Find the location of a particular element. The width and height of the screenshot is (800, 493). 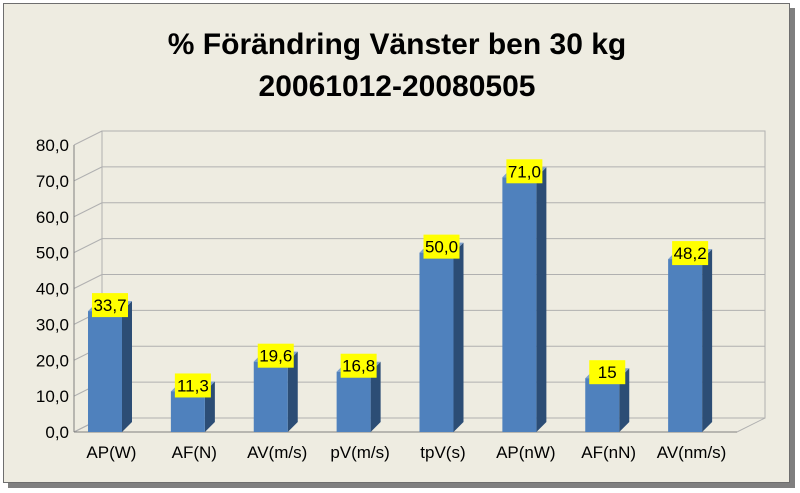

data-label: 71,0 is located at coordinates (524, 171).